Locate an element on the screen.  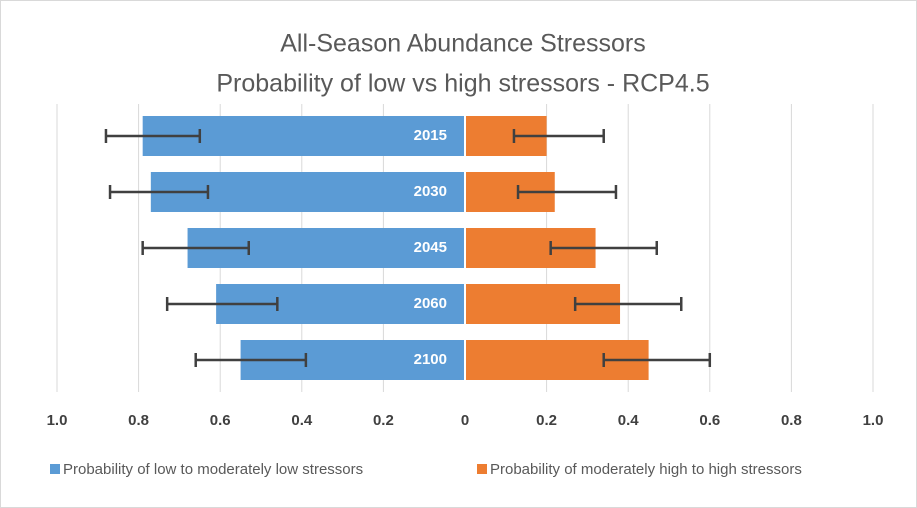
category-label: 2060 is located at coordinates (430, 303).